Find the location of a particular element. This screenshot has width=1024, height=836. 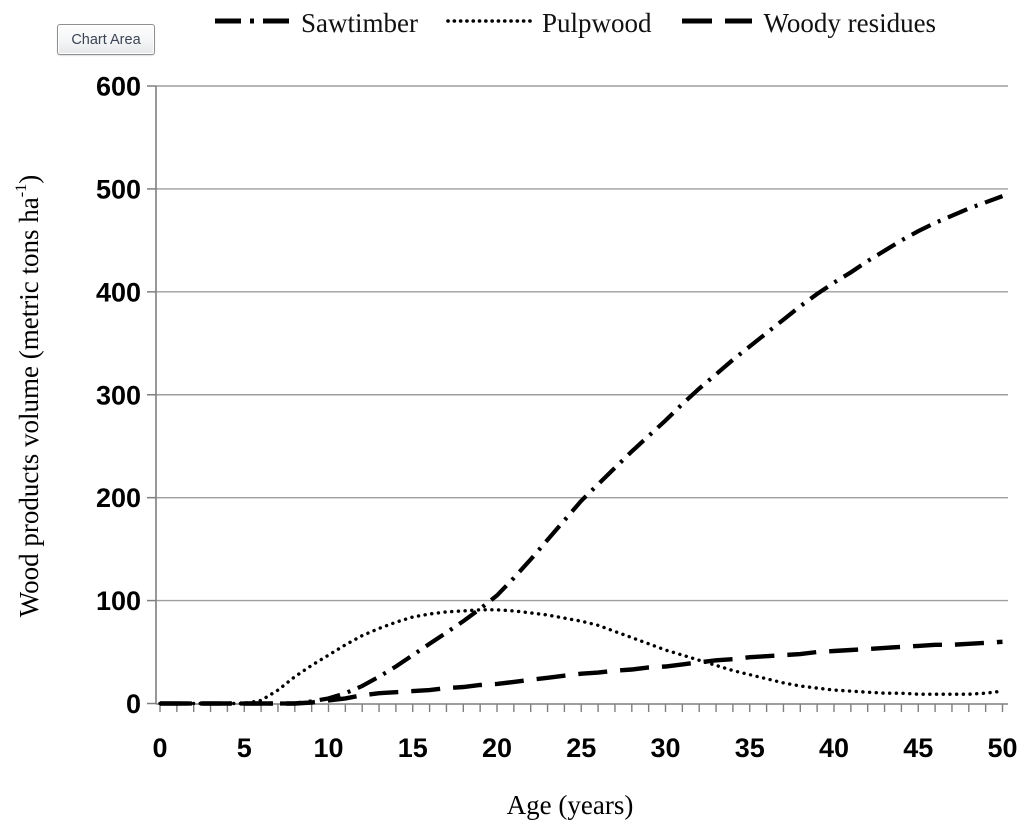

x-tick-label: 15 is located at coordinates (413, 748).